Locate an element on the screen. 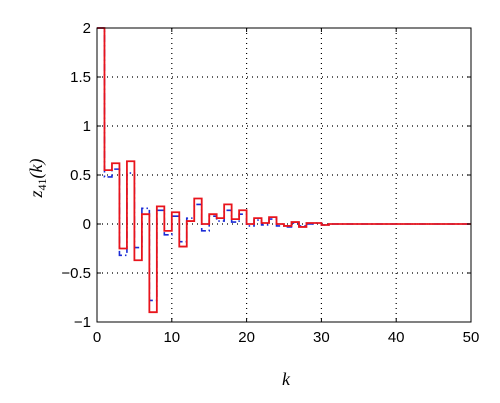 The width and height of the screenshot is (500, 403). x-tick-label: 20 is located at coordinates (246, 337).